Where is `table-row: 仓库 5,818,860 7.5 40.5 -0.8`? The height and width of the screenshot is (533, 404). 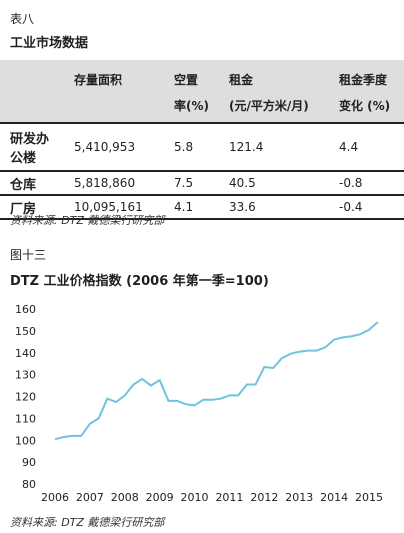 table-row: 仓库 5,818,860 7.5 40.5 -0.8 is located at coordinates (202, 183).